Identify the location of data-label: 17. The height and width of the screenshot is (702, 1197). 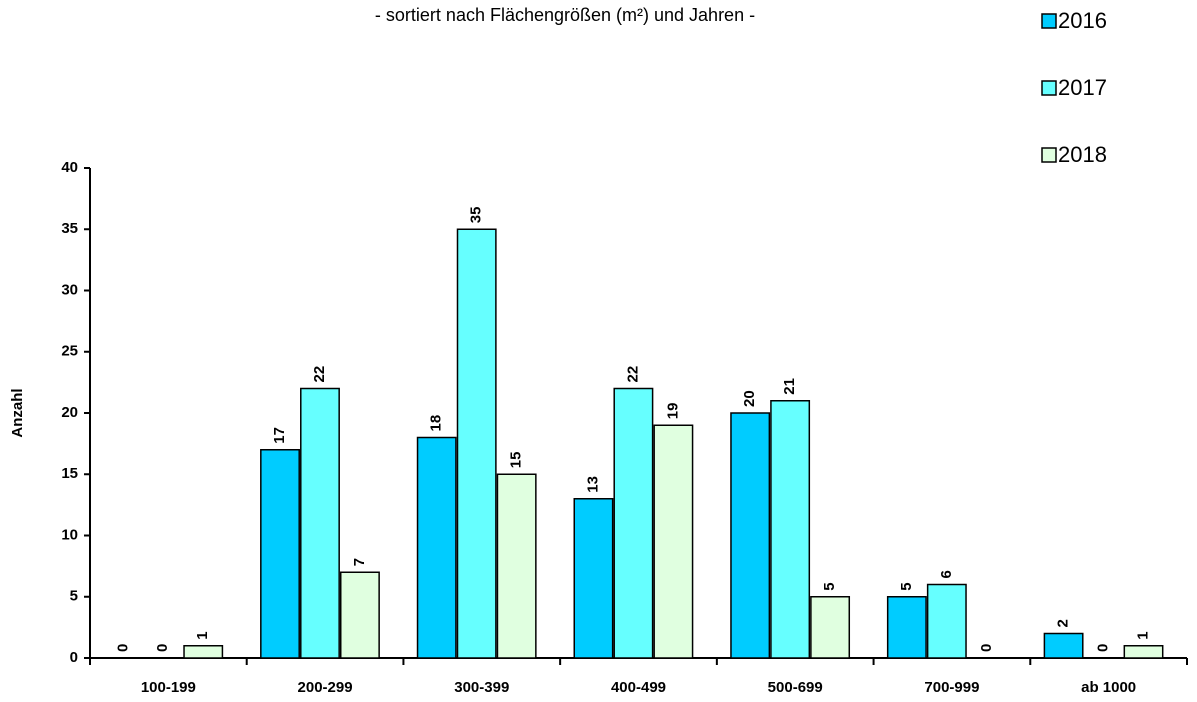
(279, 435).